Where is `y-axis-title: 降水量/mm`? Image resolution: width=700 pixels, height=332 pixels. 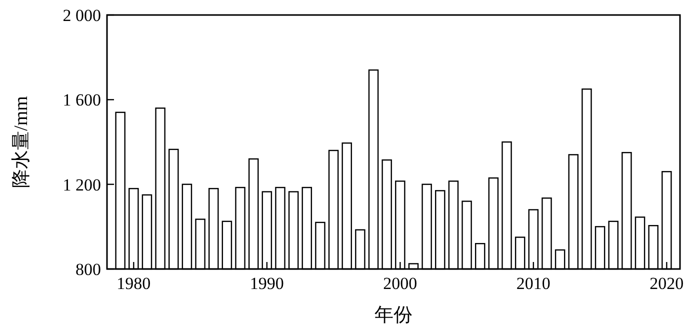
y-axis-title: 降水量/mm is located at coordinates (21, 142).